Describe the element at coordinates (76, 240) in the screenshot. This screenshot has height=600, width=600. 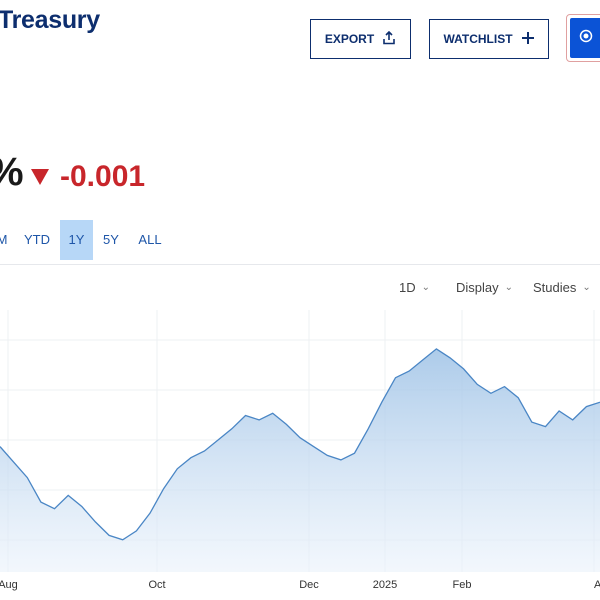
I see `range-1y: 1Y` at that location.